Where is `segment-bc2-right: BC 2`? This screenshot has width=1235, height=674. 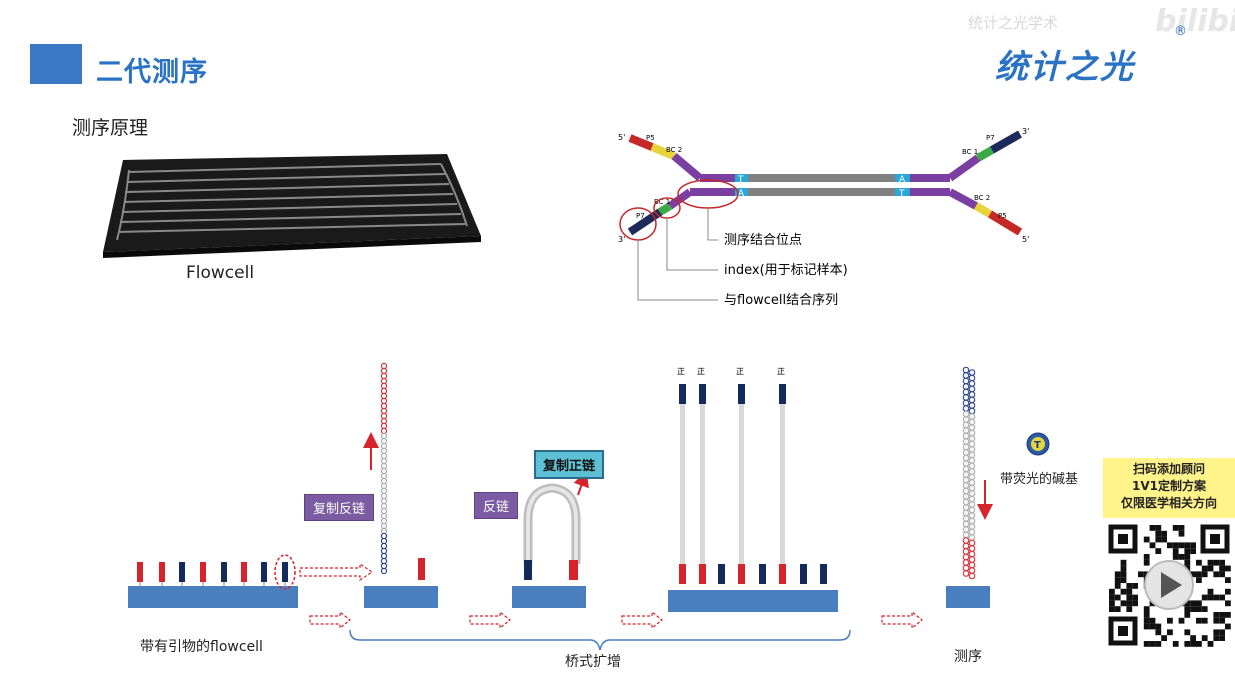 segment-bc2-right: BC 2 is located at coordinates (982, 198).